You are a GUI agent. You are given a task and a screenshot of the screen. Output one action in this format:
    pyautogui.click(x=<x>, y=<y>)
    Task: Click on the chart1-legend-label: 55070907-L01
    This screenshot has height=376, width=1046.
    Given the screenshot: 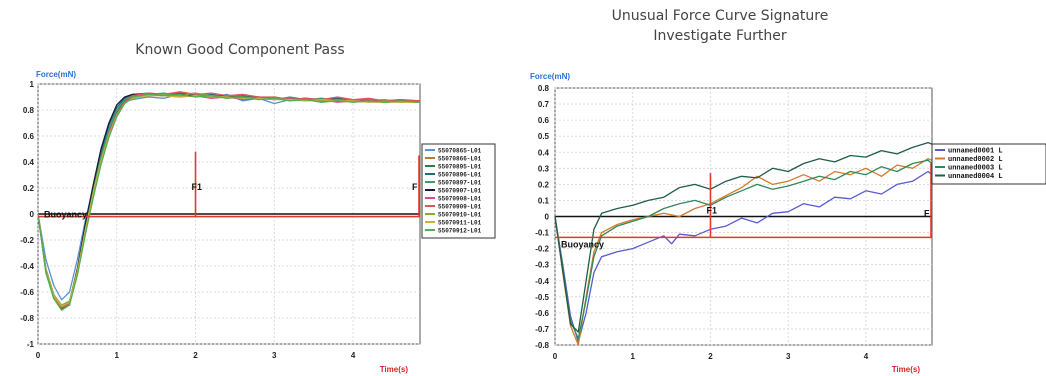 What is the action you would take?
    pyautogui.click(x=460, y=191)
    